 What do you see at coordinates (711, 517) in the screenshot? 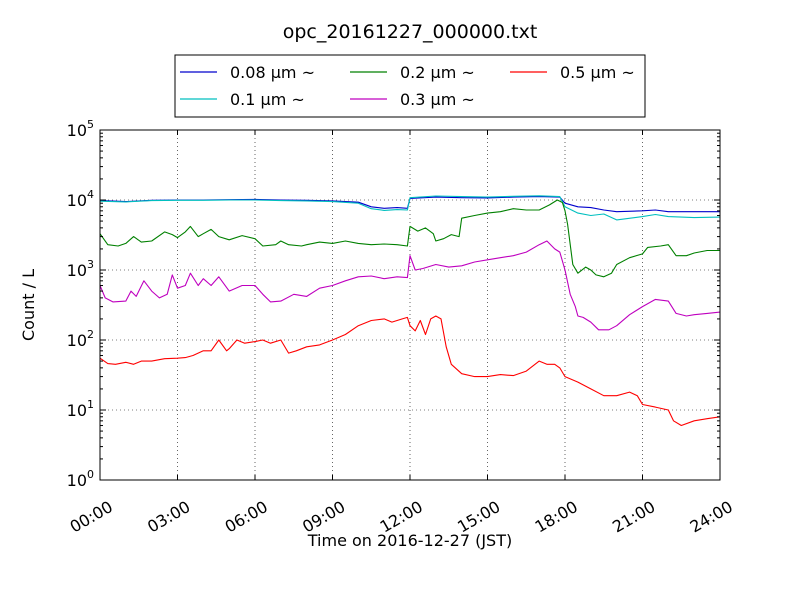
I see `x-tick-label: 24:00` at bounding box center [711, 517].